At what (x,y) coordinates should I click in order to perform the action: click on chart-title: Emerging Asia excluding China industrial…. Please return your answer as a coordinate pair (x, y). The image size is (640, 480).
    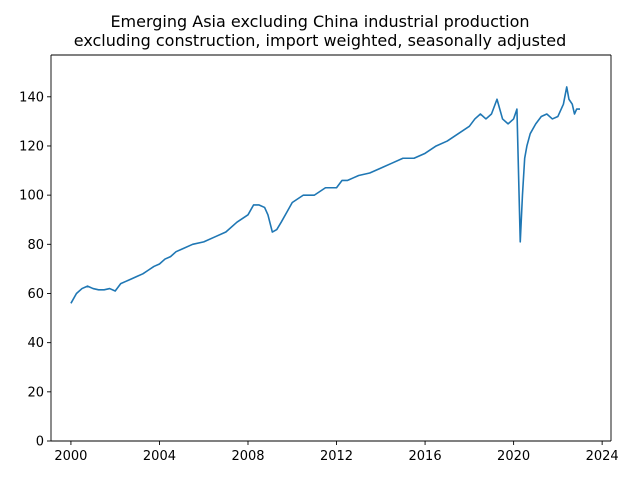
    Looking at the image, I should click on (320, 21).